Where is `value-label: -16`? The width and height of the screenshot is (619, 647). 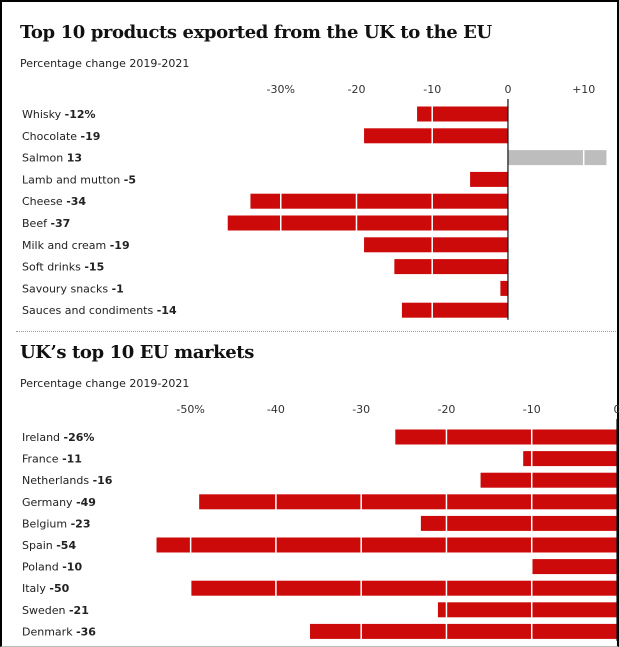 value-label: -16 is located at coordinates (103, 480).